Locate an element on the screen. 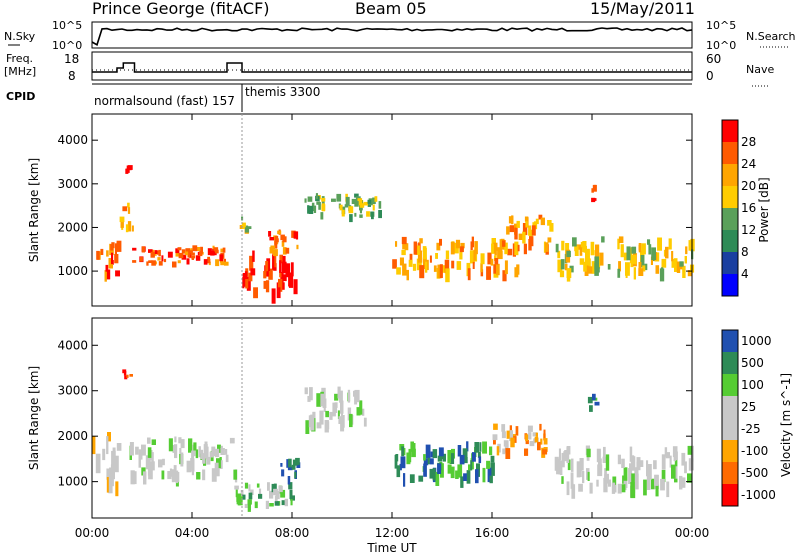  y-tick-label: 2000 is located at coordinates (72, 227).